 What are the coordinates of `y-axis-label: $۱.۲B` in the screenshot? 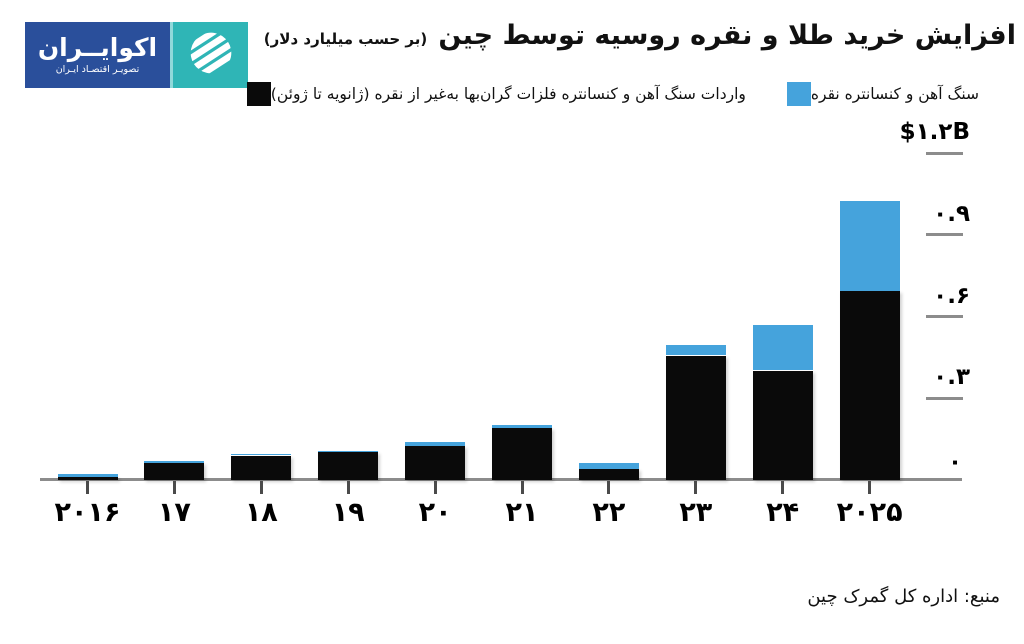 It's located at (934, 132).